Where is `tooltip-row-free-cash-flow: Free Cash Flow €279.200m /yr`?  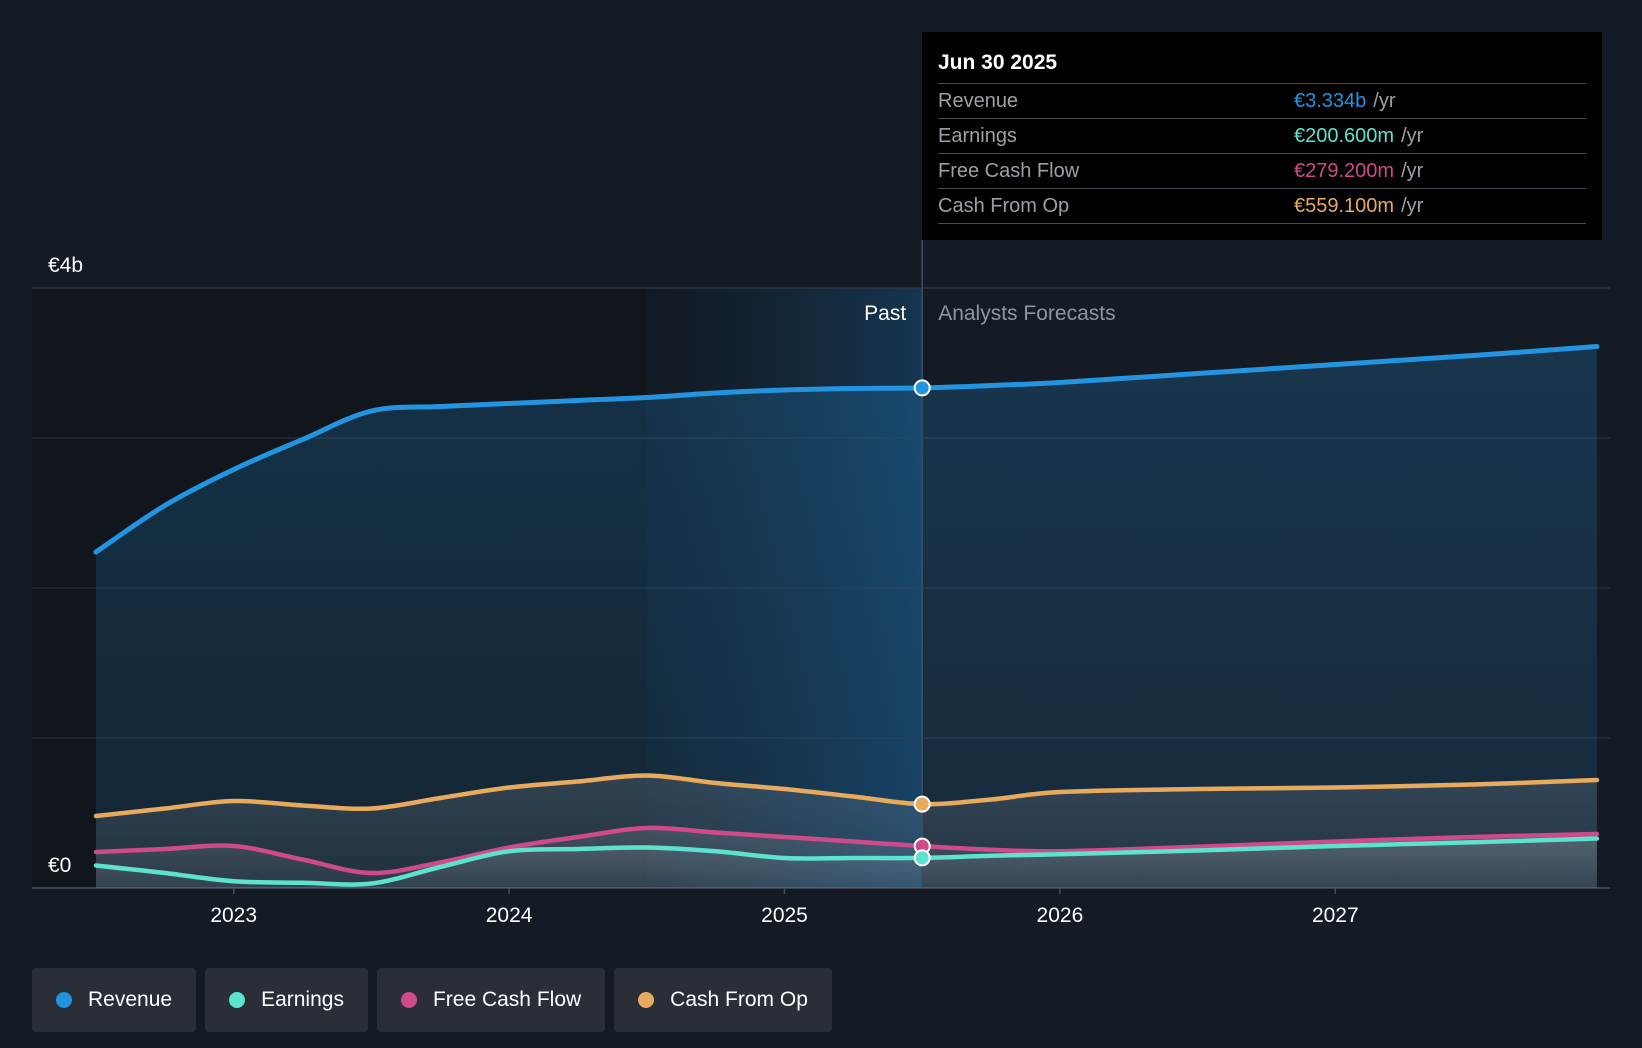
tooltip-row-free-cash-flow: Free Cash Flow €279.200m /yr is located at coordinates (1262, 171).